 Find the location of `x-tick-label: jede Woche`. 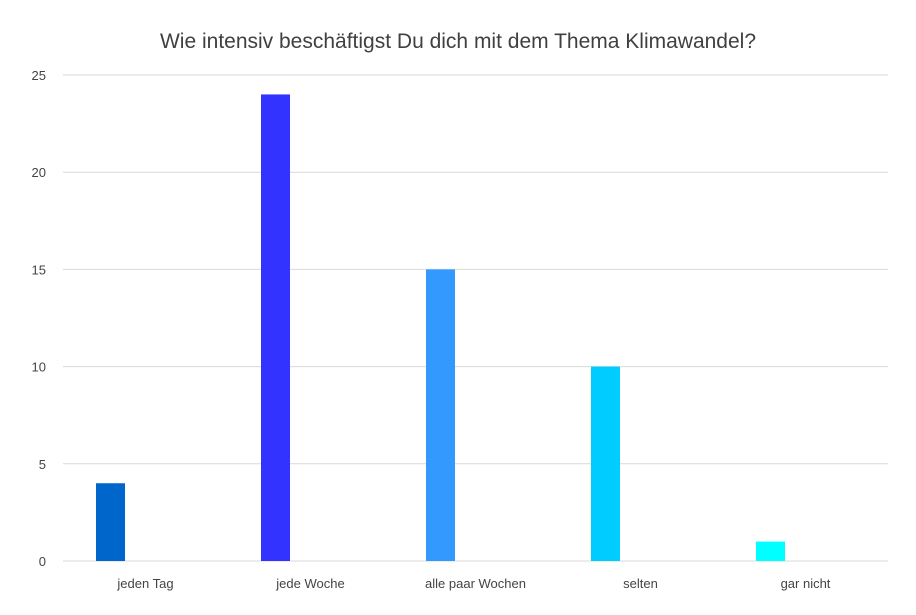

x-tick-label: jede Woche is located at coordinates (309, 583).